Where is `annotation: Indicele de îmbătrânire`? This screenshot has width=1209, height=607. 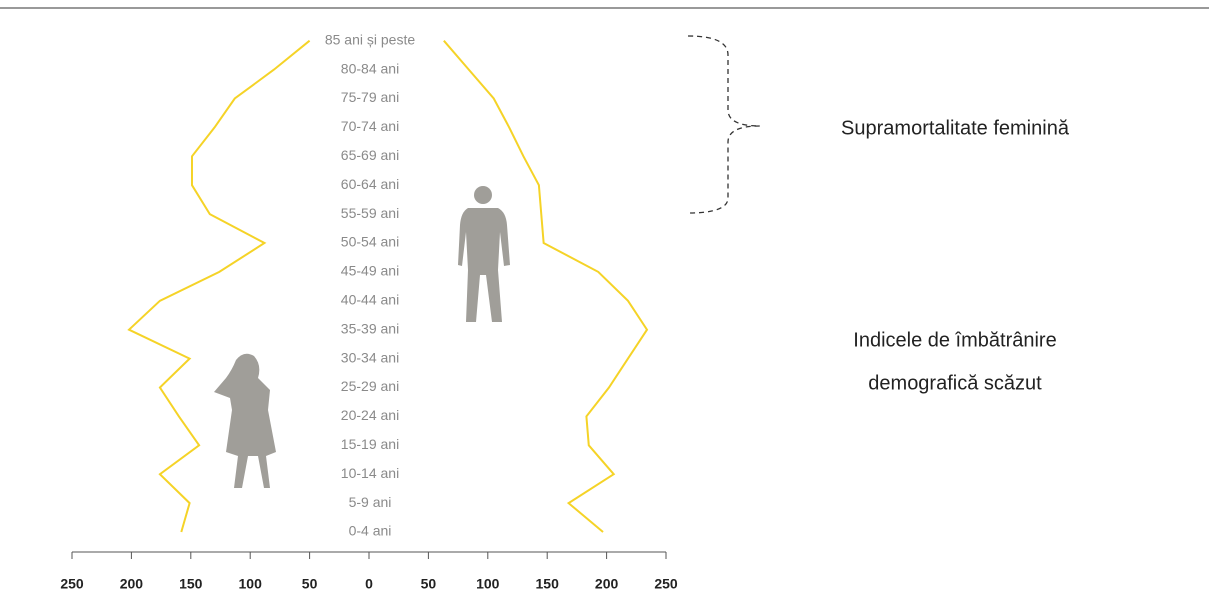
annotation: Indicele de îmbătrânire is located at coordinates (954, 340).